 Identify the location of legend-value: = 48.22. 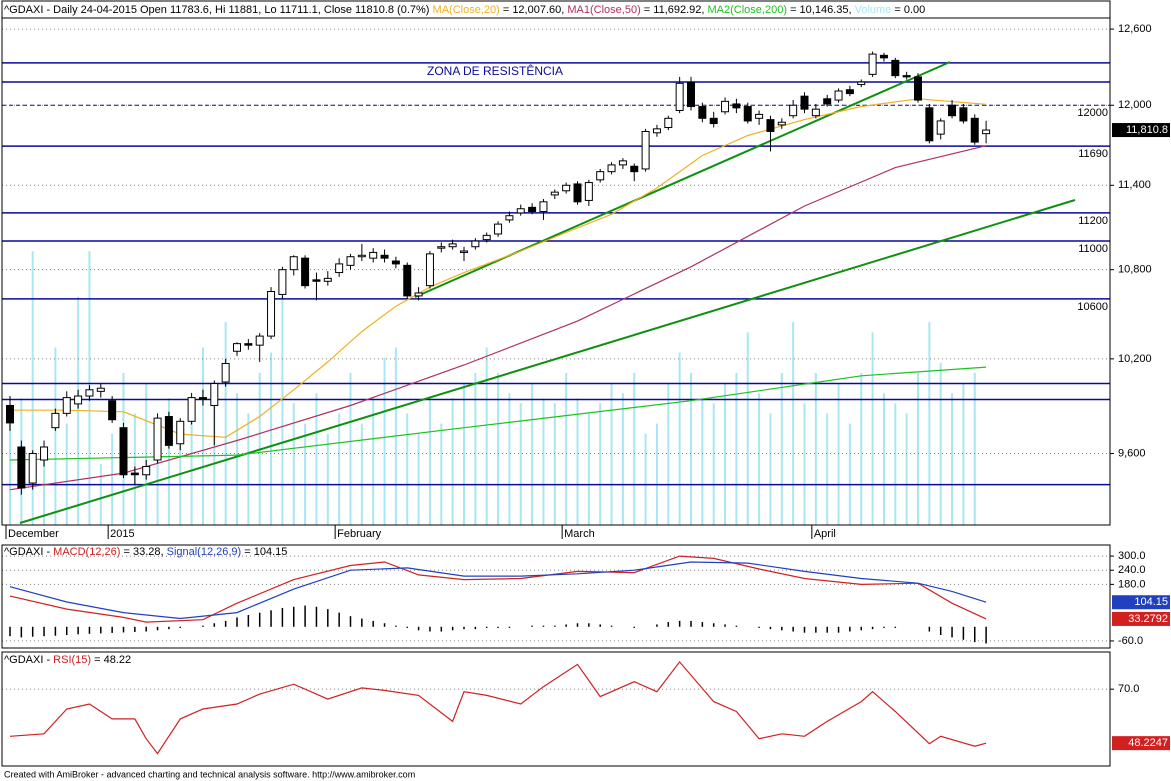
(111, 660).